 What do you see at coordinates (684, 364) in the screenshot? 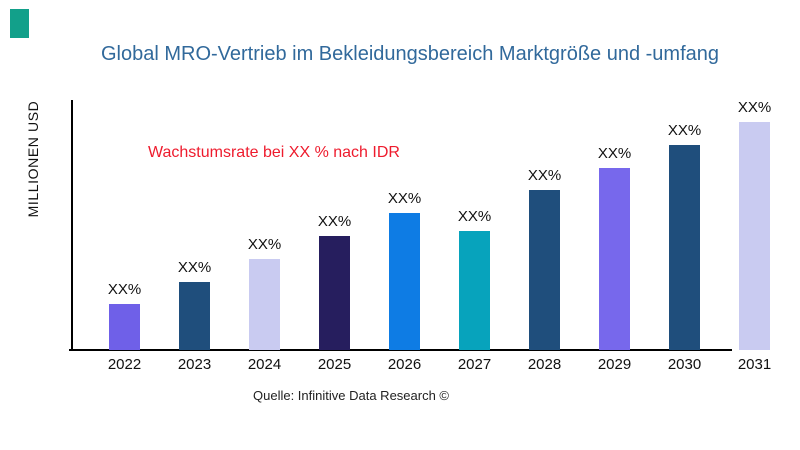
I see `x-tick-2030: 2030` at bounding box center [684, 364].